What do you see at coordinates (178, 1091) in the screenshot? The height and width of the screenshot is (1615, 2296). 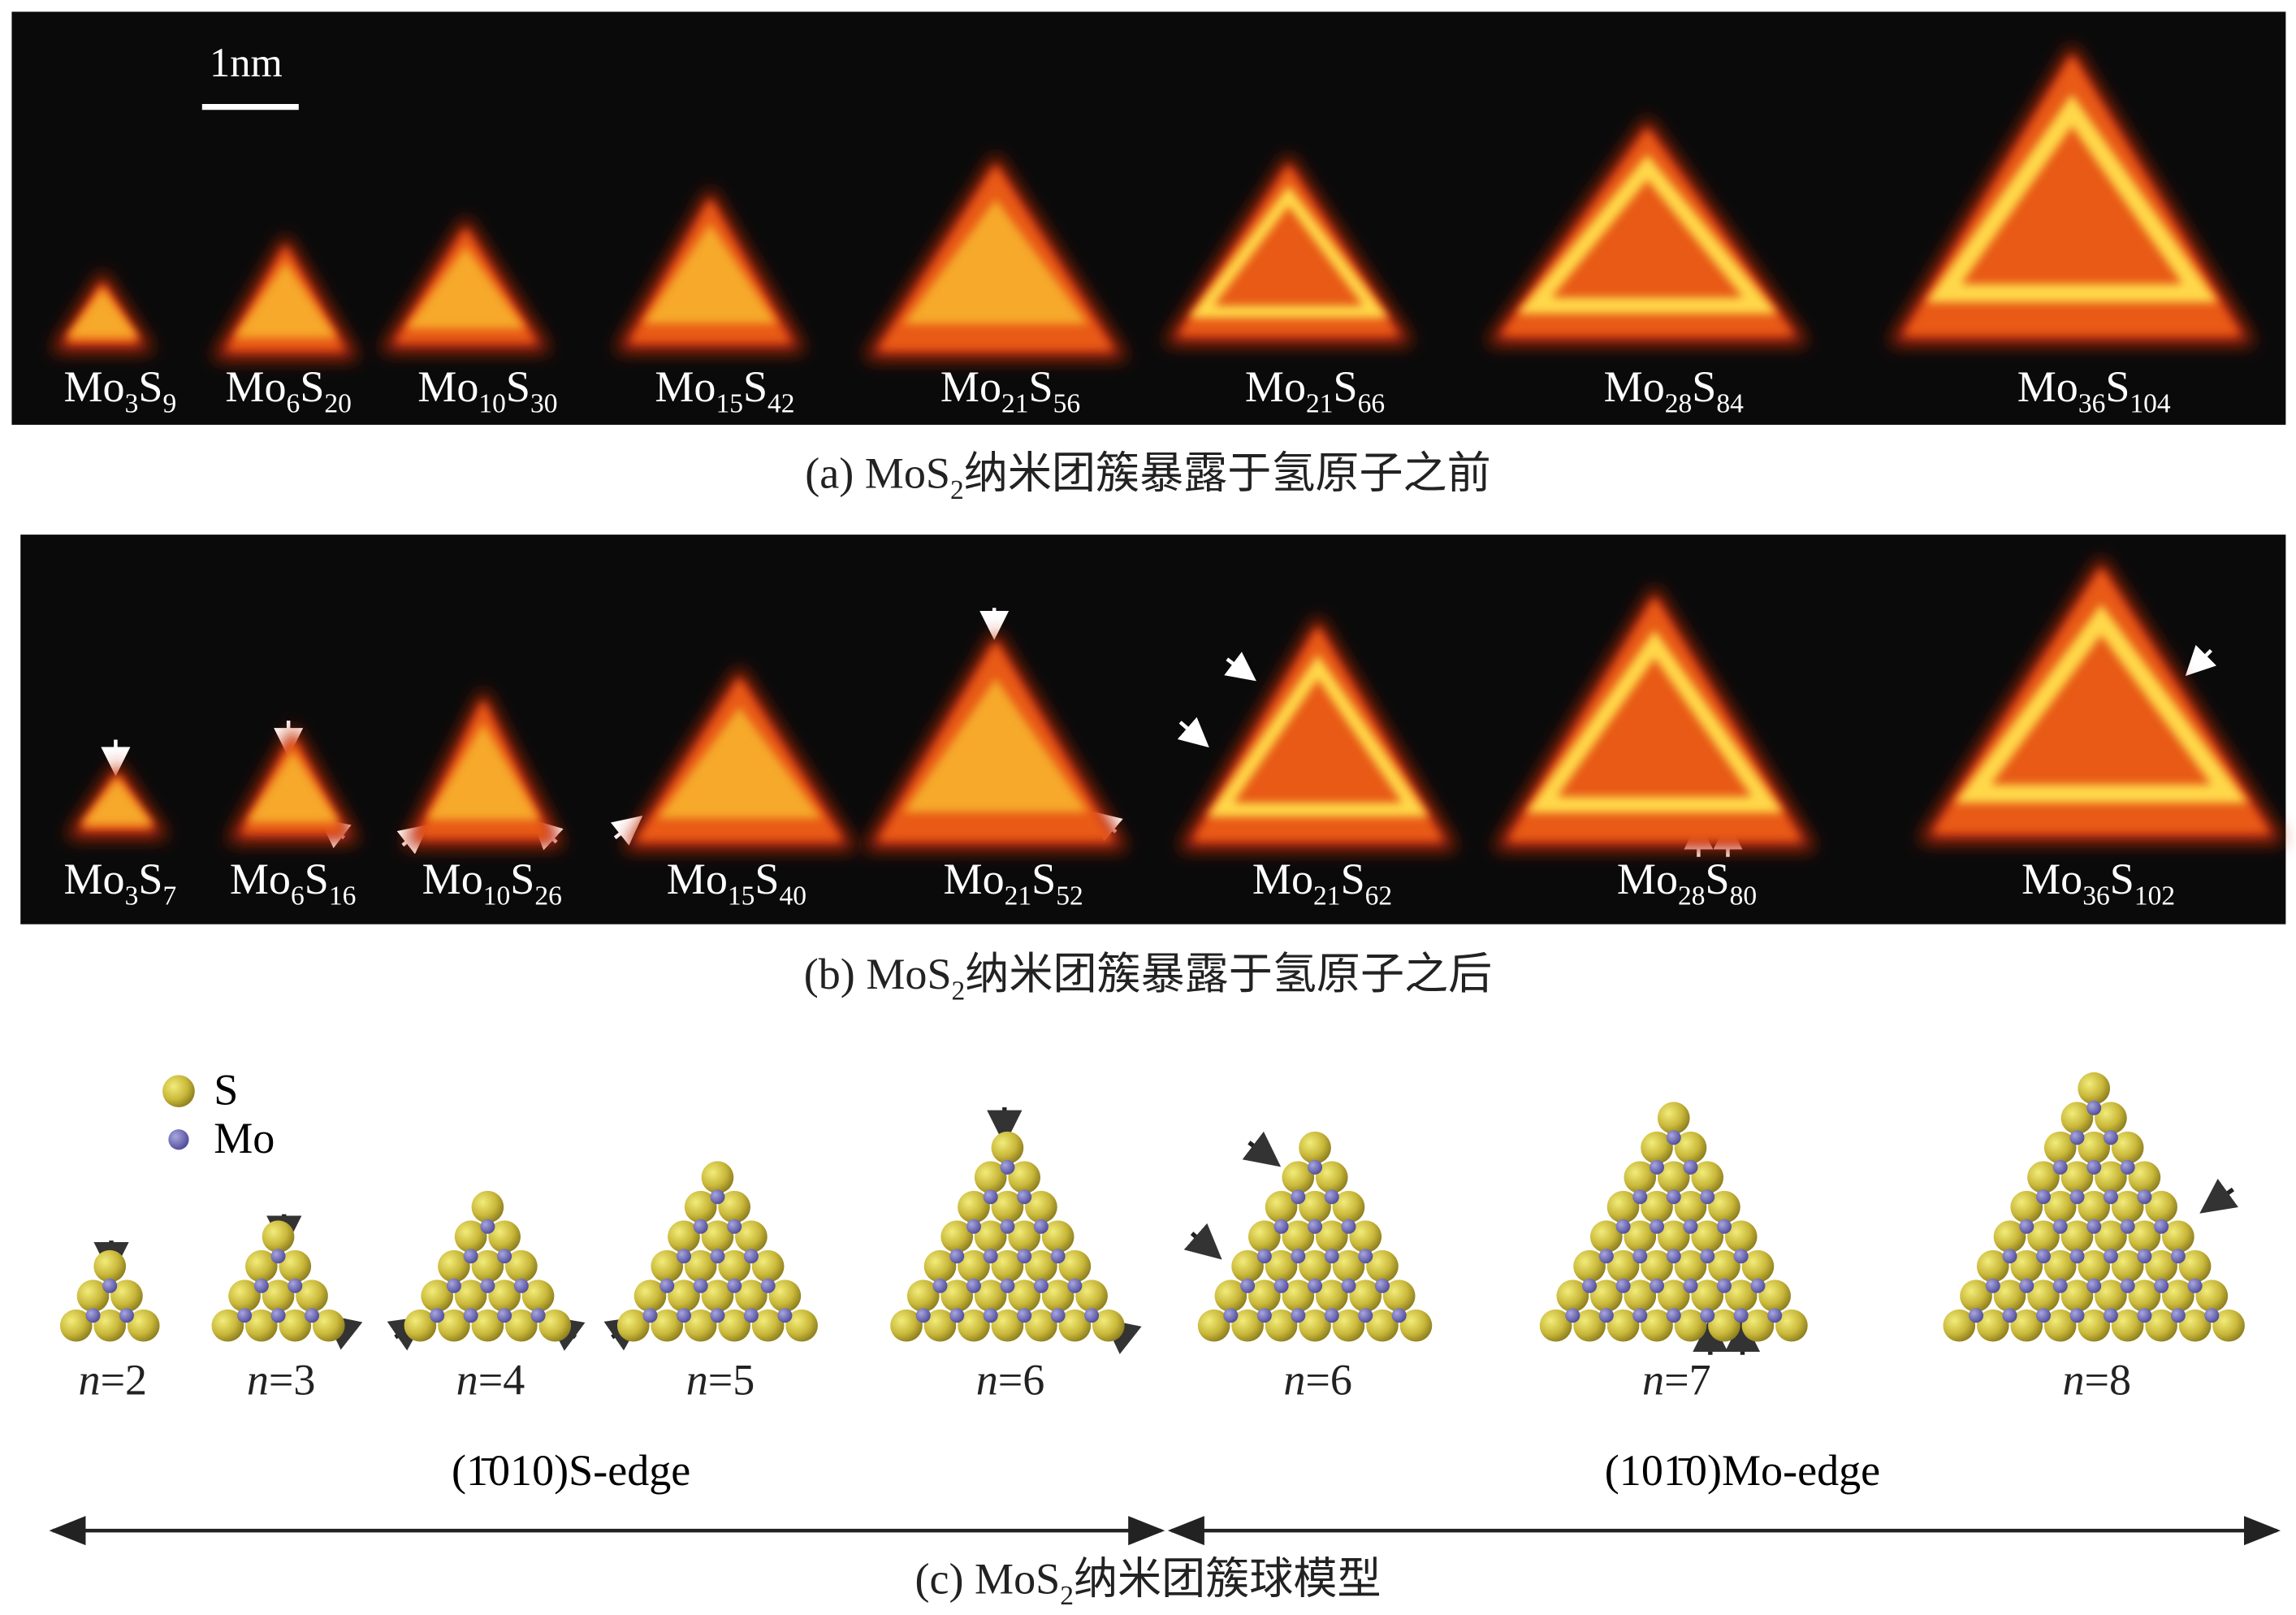 I see `legend-s-swatch` at bounding box center [178, 1091].